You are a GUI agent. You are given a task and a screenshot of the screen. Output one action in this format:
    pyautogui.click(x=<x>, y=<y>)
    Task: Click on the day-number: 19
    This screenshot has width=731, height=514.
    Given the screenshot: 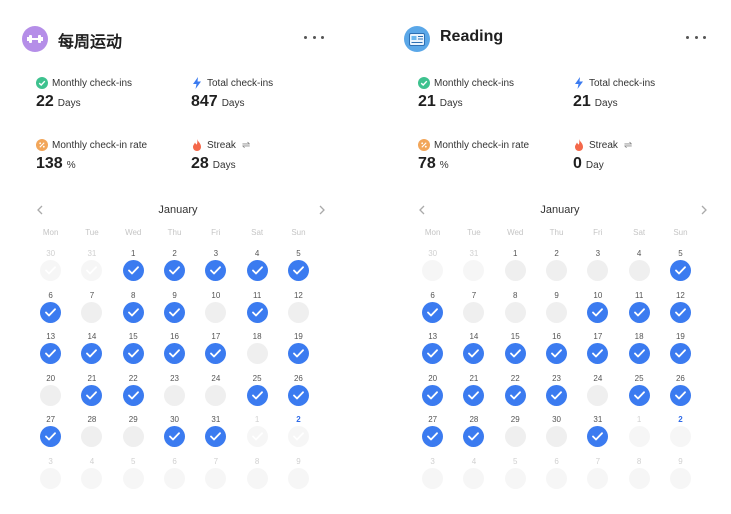 What is the action you would take?
    pyautogui.click(x=680, y=336)
    